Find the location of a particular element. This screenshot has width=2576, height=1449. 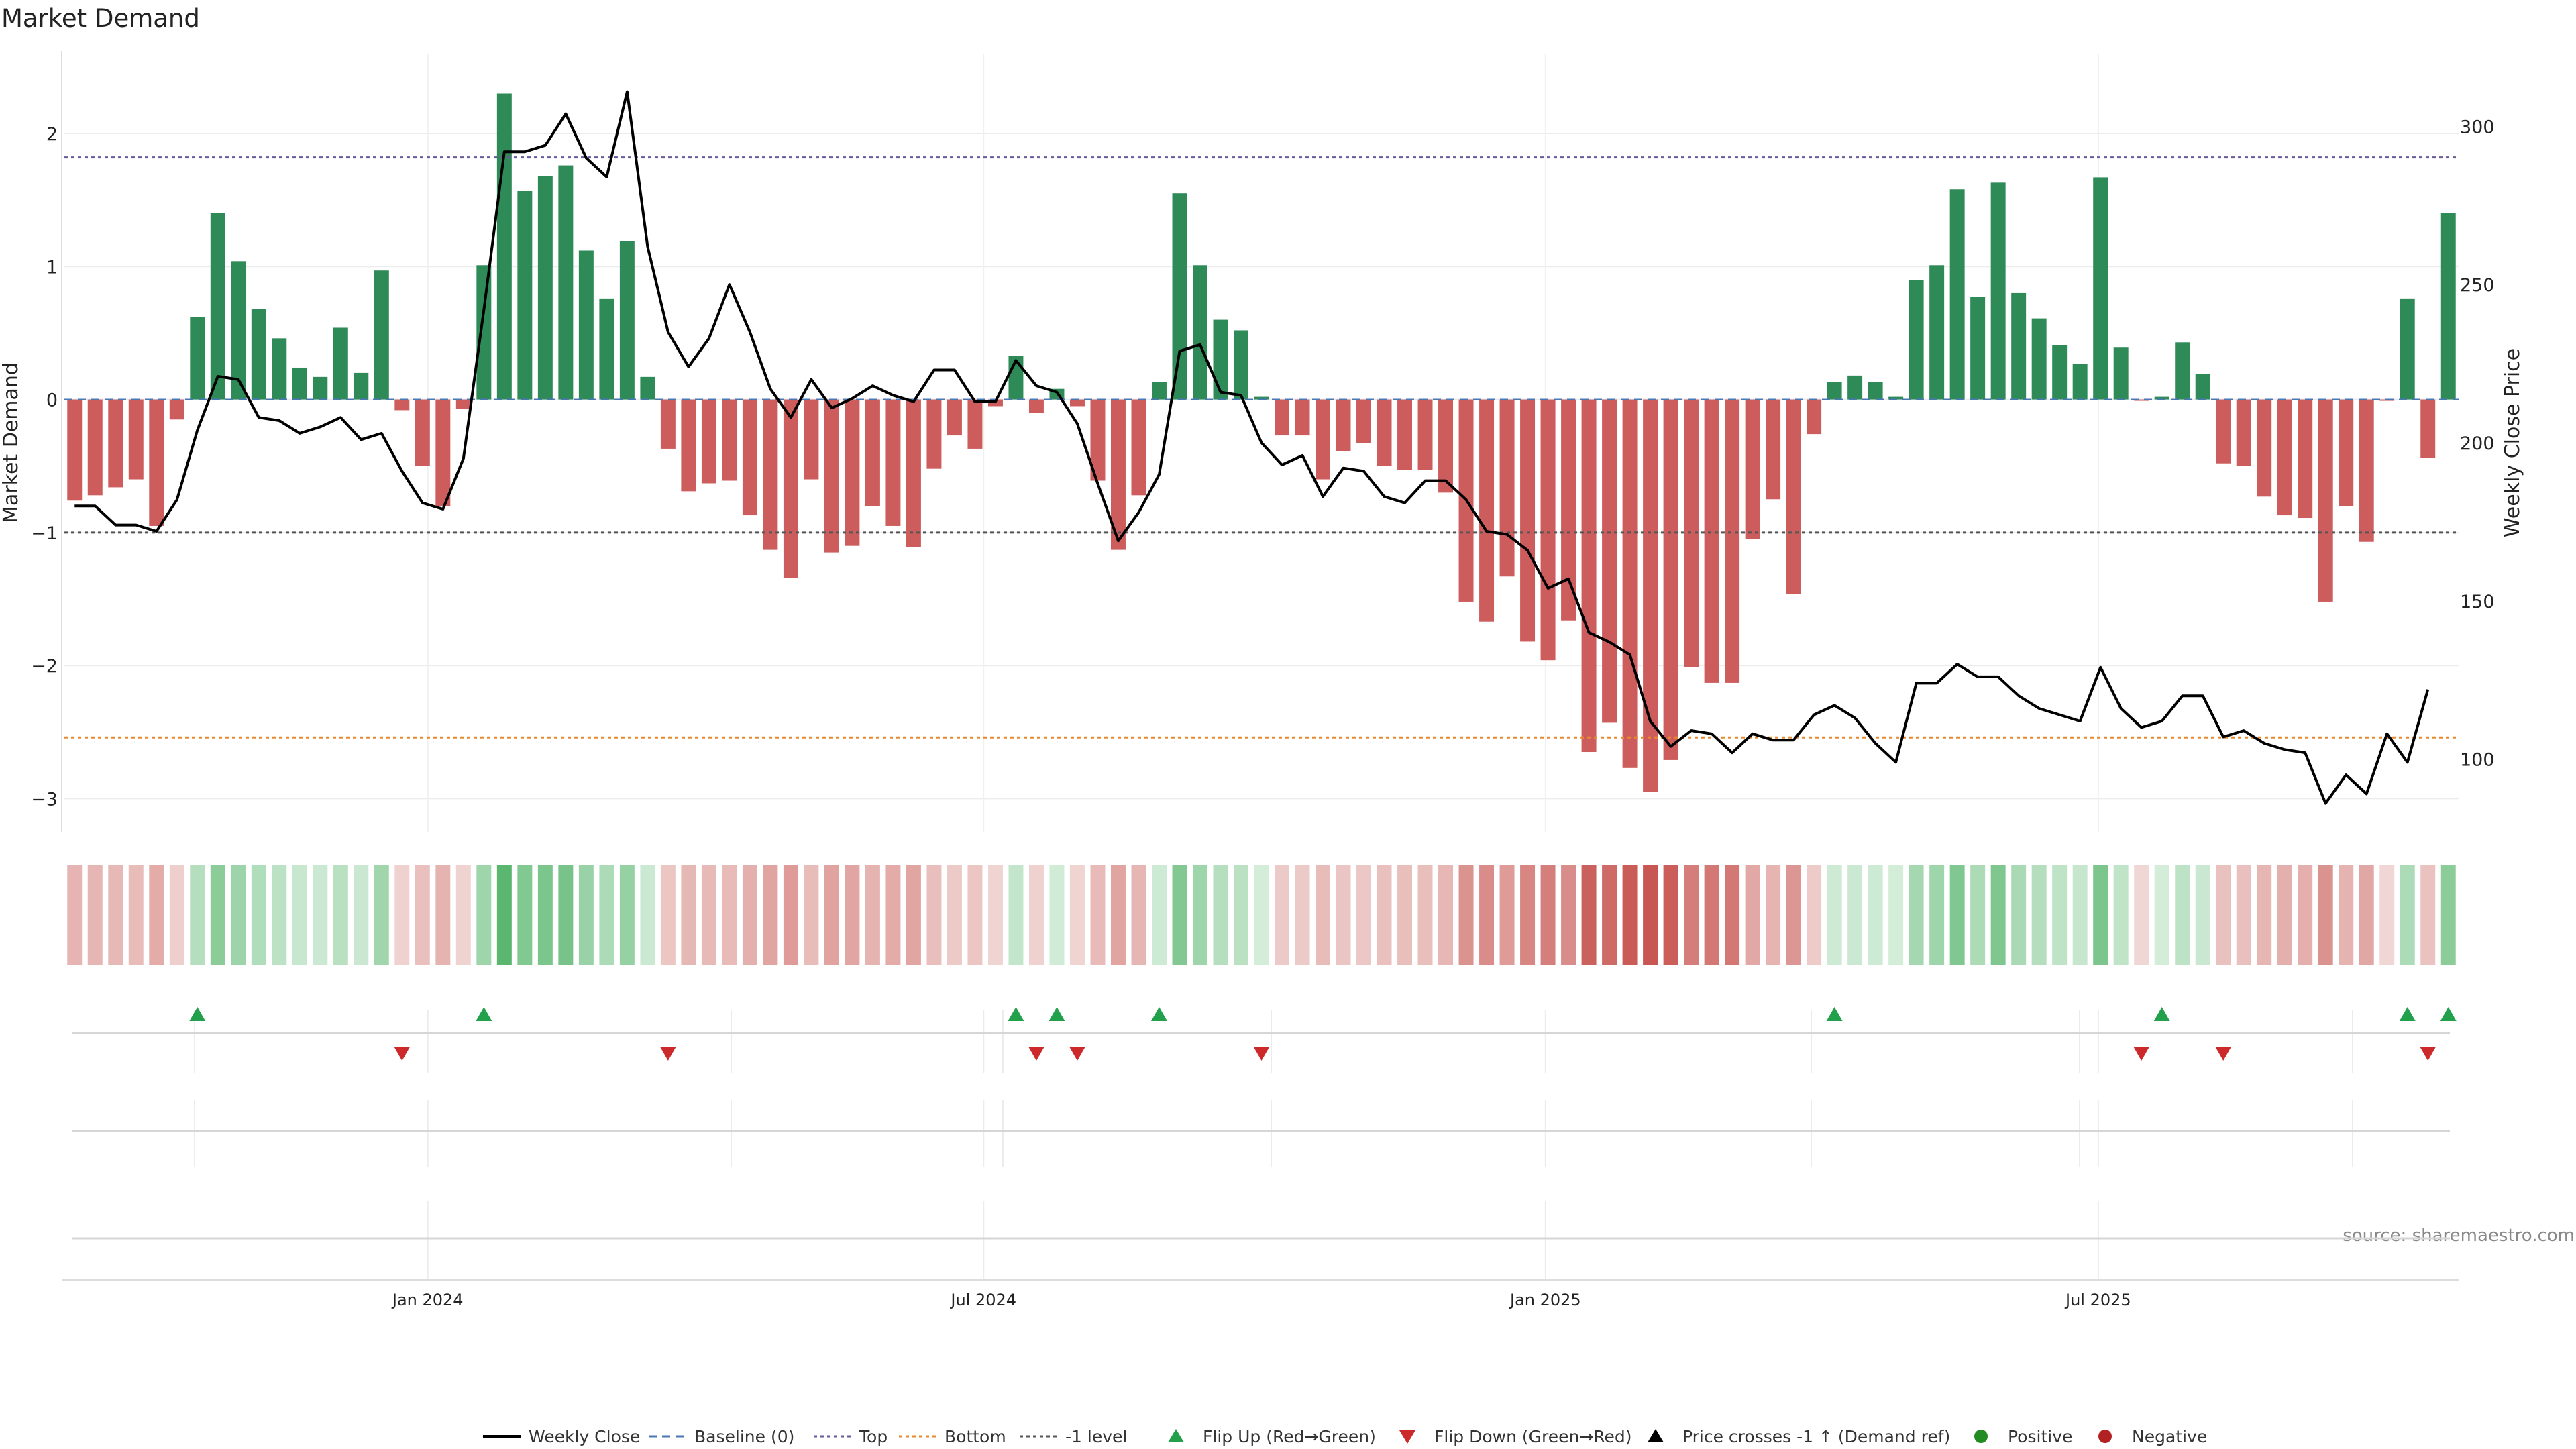

y-axis-label: Market Demand is located at coordinates (11, 442).